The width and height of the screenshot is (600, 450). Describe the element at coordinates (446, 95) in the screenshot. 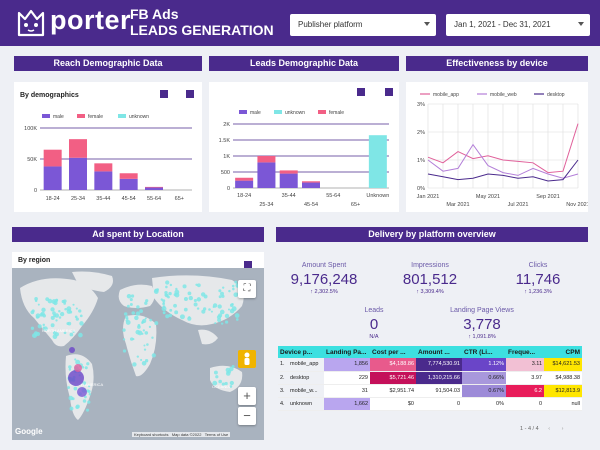

I see `legend-label: mobile_app` at that location.